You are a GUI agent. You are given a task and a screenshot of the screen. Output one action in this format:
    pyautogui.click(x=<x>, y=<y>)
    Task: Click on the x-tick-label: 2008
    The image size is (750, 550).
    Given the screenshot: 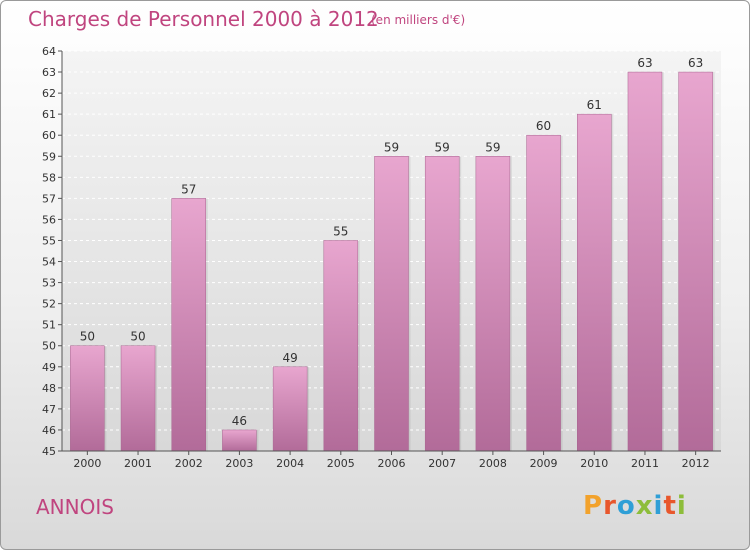 What is the action you would take?
    pyautogui.click(x=493, y=463)
    